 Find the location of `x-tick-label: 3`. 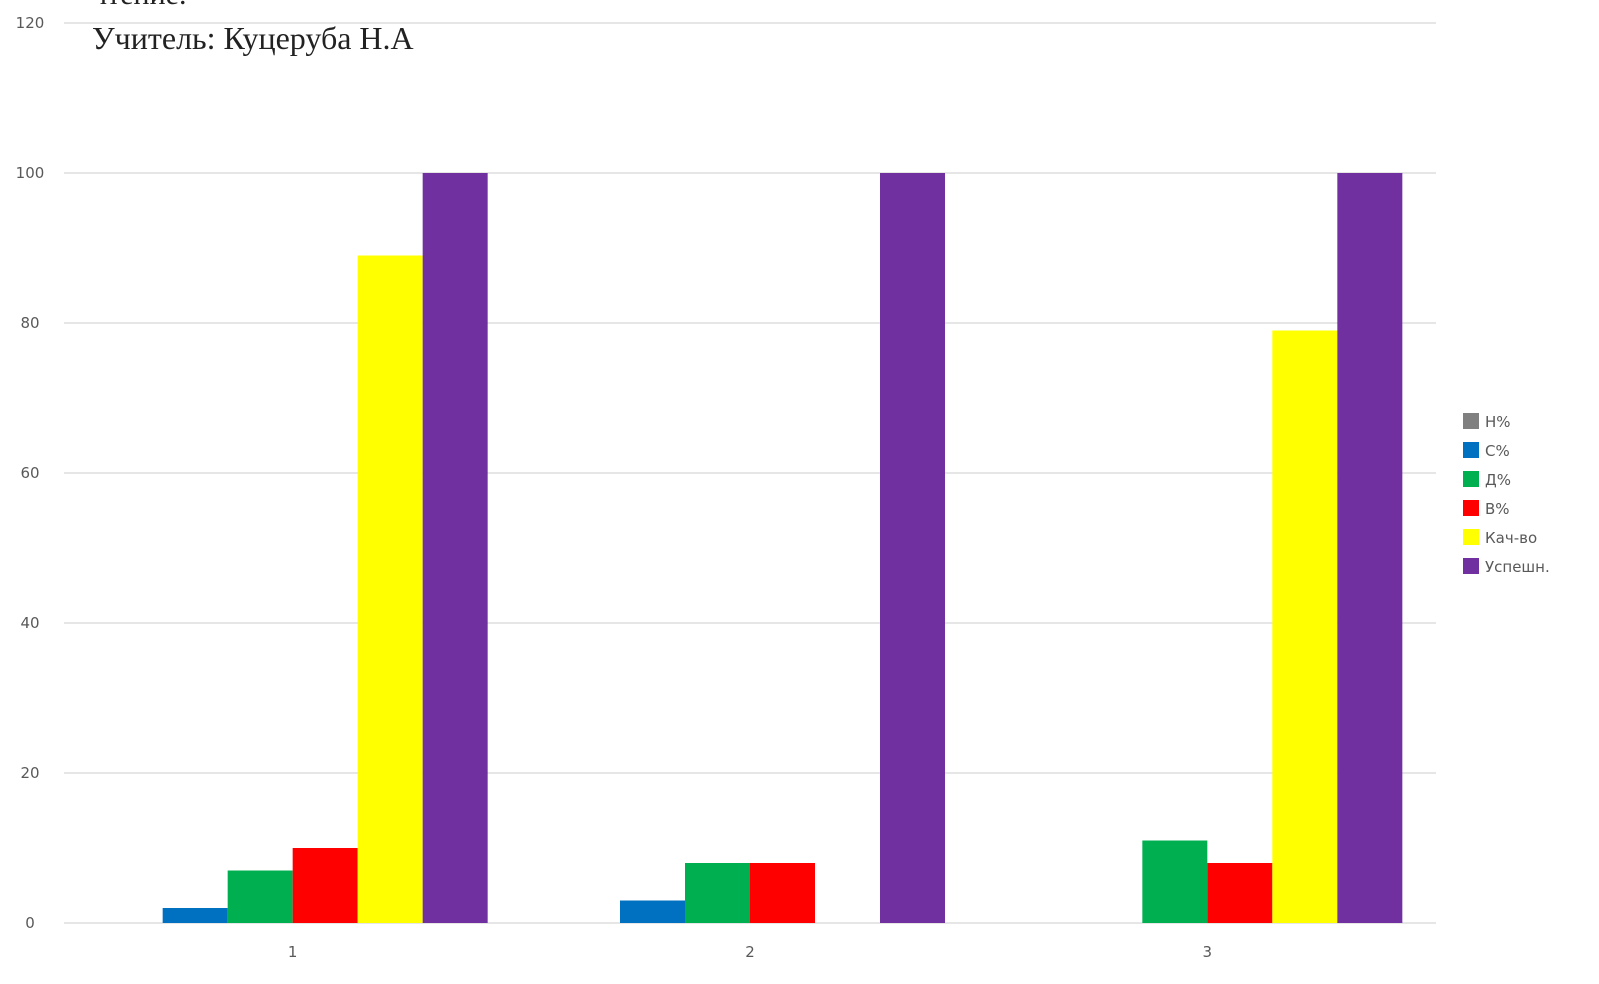

x-tick-label: 3 is located at coordinates (1208, 952).